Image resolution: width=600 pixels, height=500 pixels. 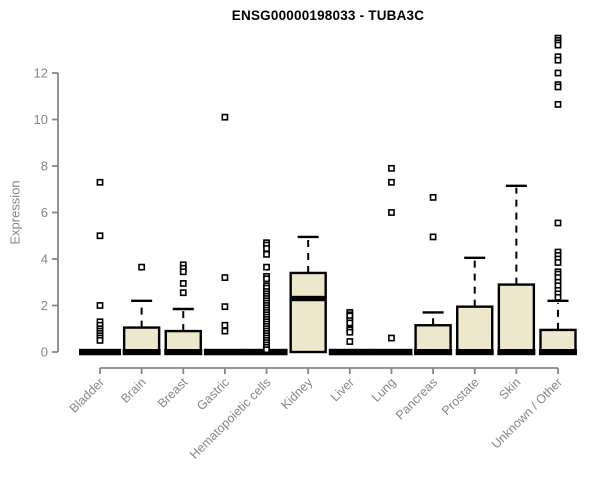 I want to click on x-tick-label: Liver, so click(x=342, y=389).